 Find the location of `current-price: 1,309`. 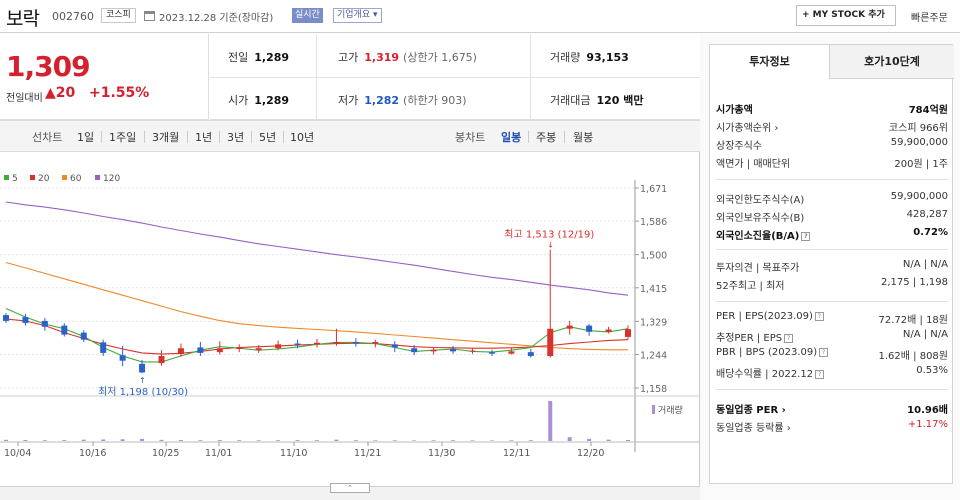

current-price: 1,309 is located at coordinates (48, 66).